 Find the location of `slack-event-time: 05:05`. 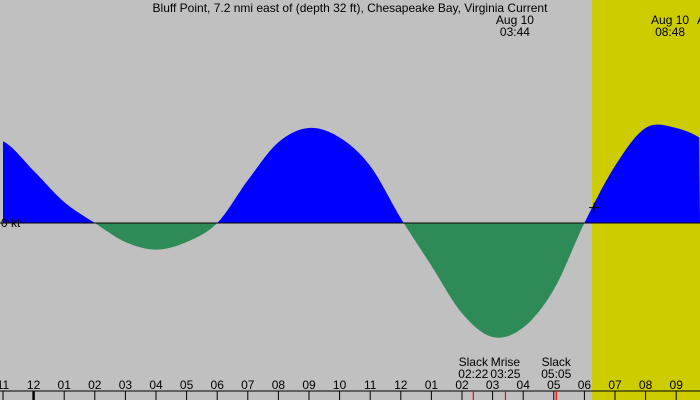

slack-event-time: 05:05 is located at coordinates (556, 374).